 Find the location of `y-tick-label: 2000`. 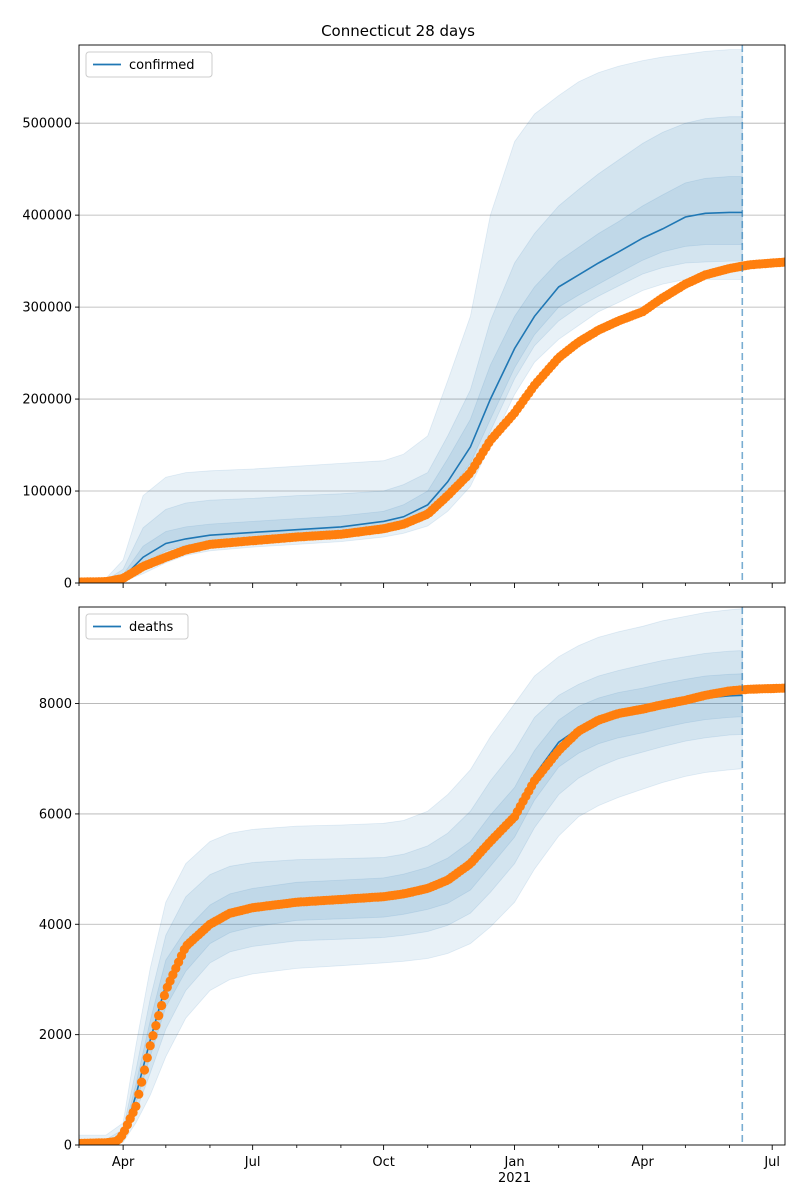

y-tick-label: 2000 is located at coordinates (55, 1035).